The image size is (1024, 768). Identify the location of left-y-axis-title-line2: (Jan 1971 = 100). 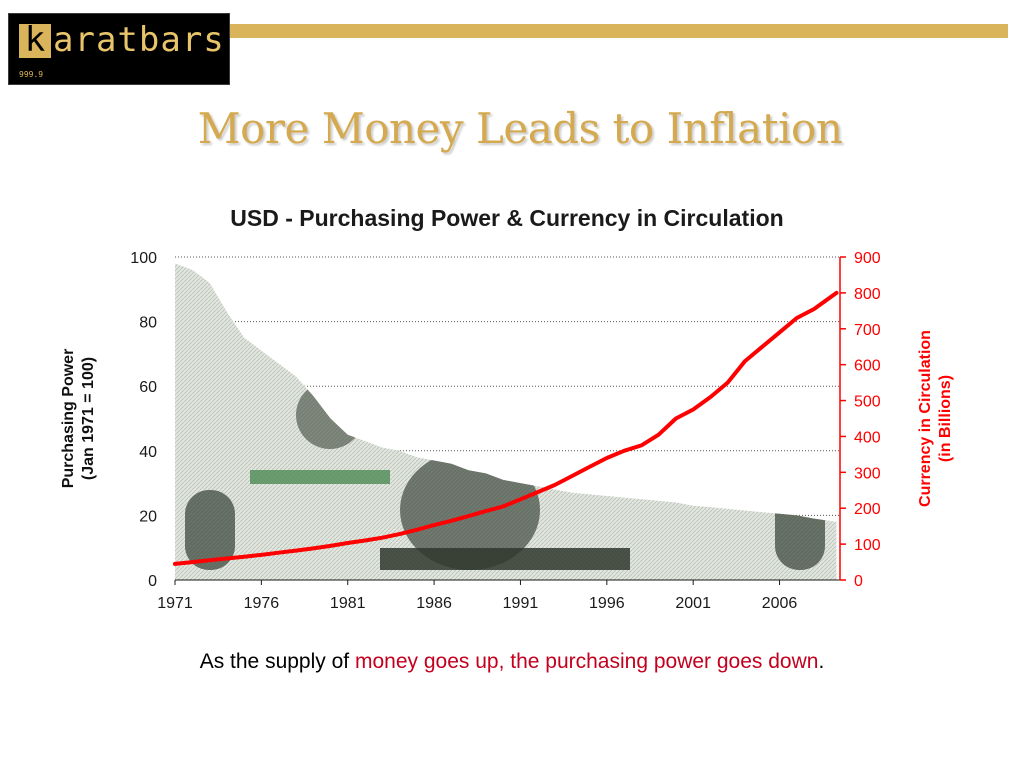
(88, 418).